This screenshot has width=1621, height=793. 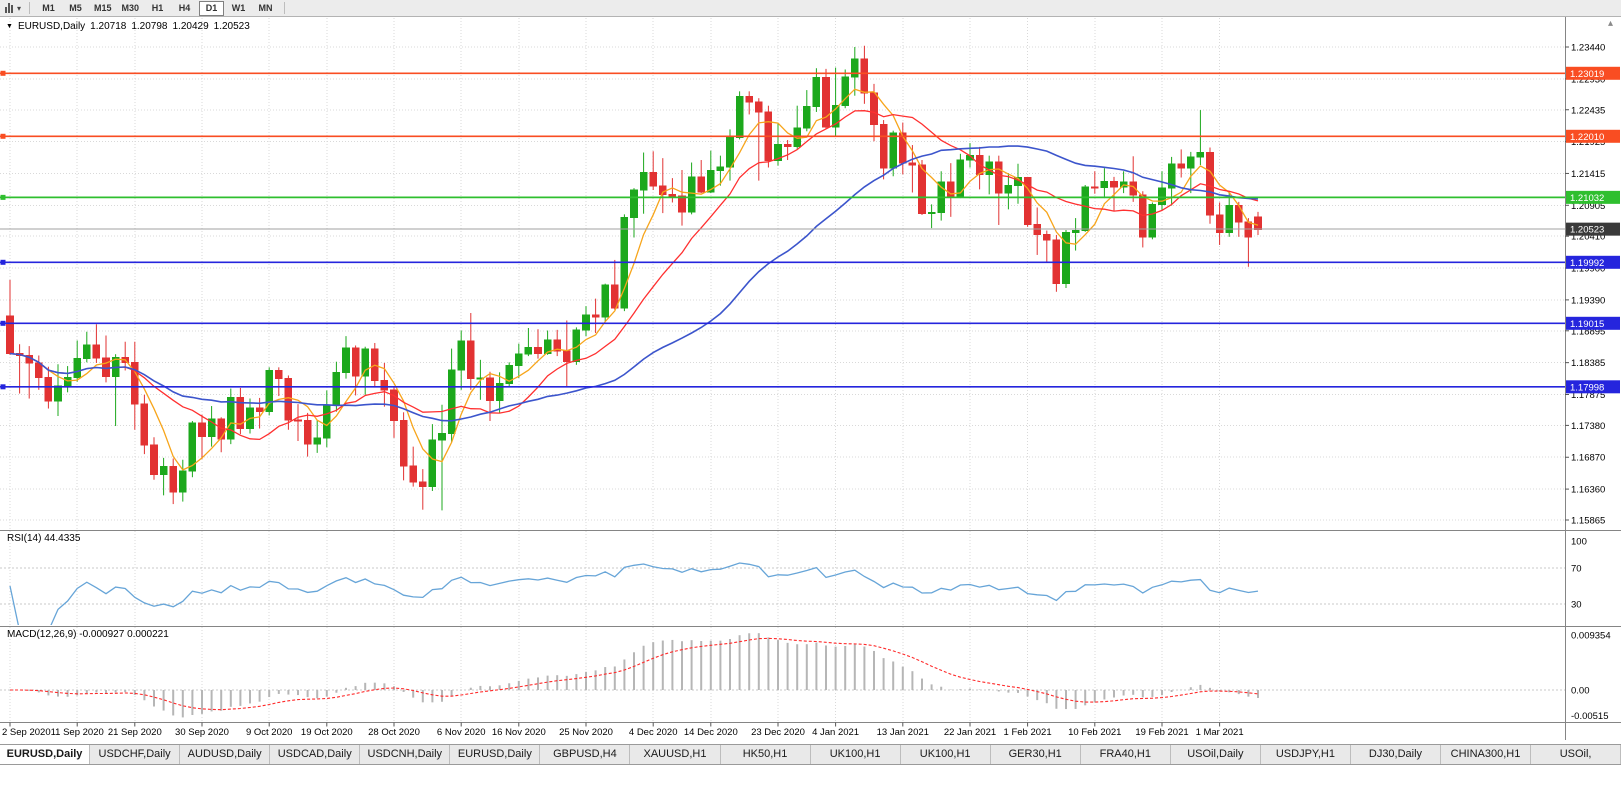 What do you see at coordinates (1588, 426) in the screenshot?
I see `svg-text: 1.17380` at bounding box center [1588, 426].